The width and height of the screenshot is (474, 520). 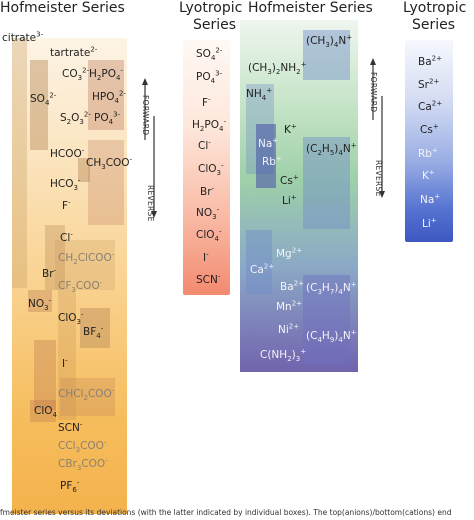 I want to click on cation-label: (CH3)4N+, so click(x=329, y=41).